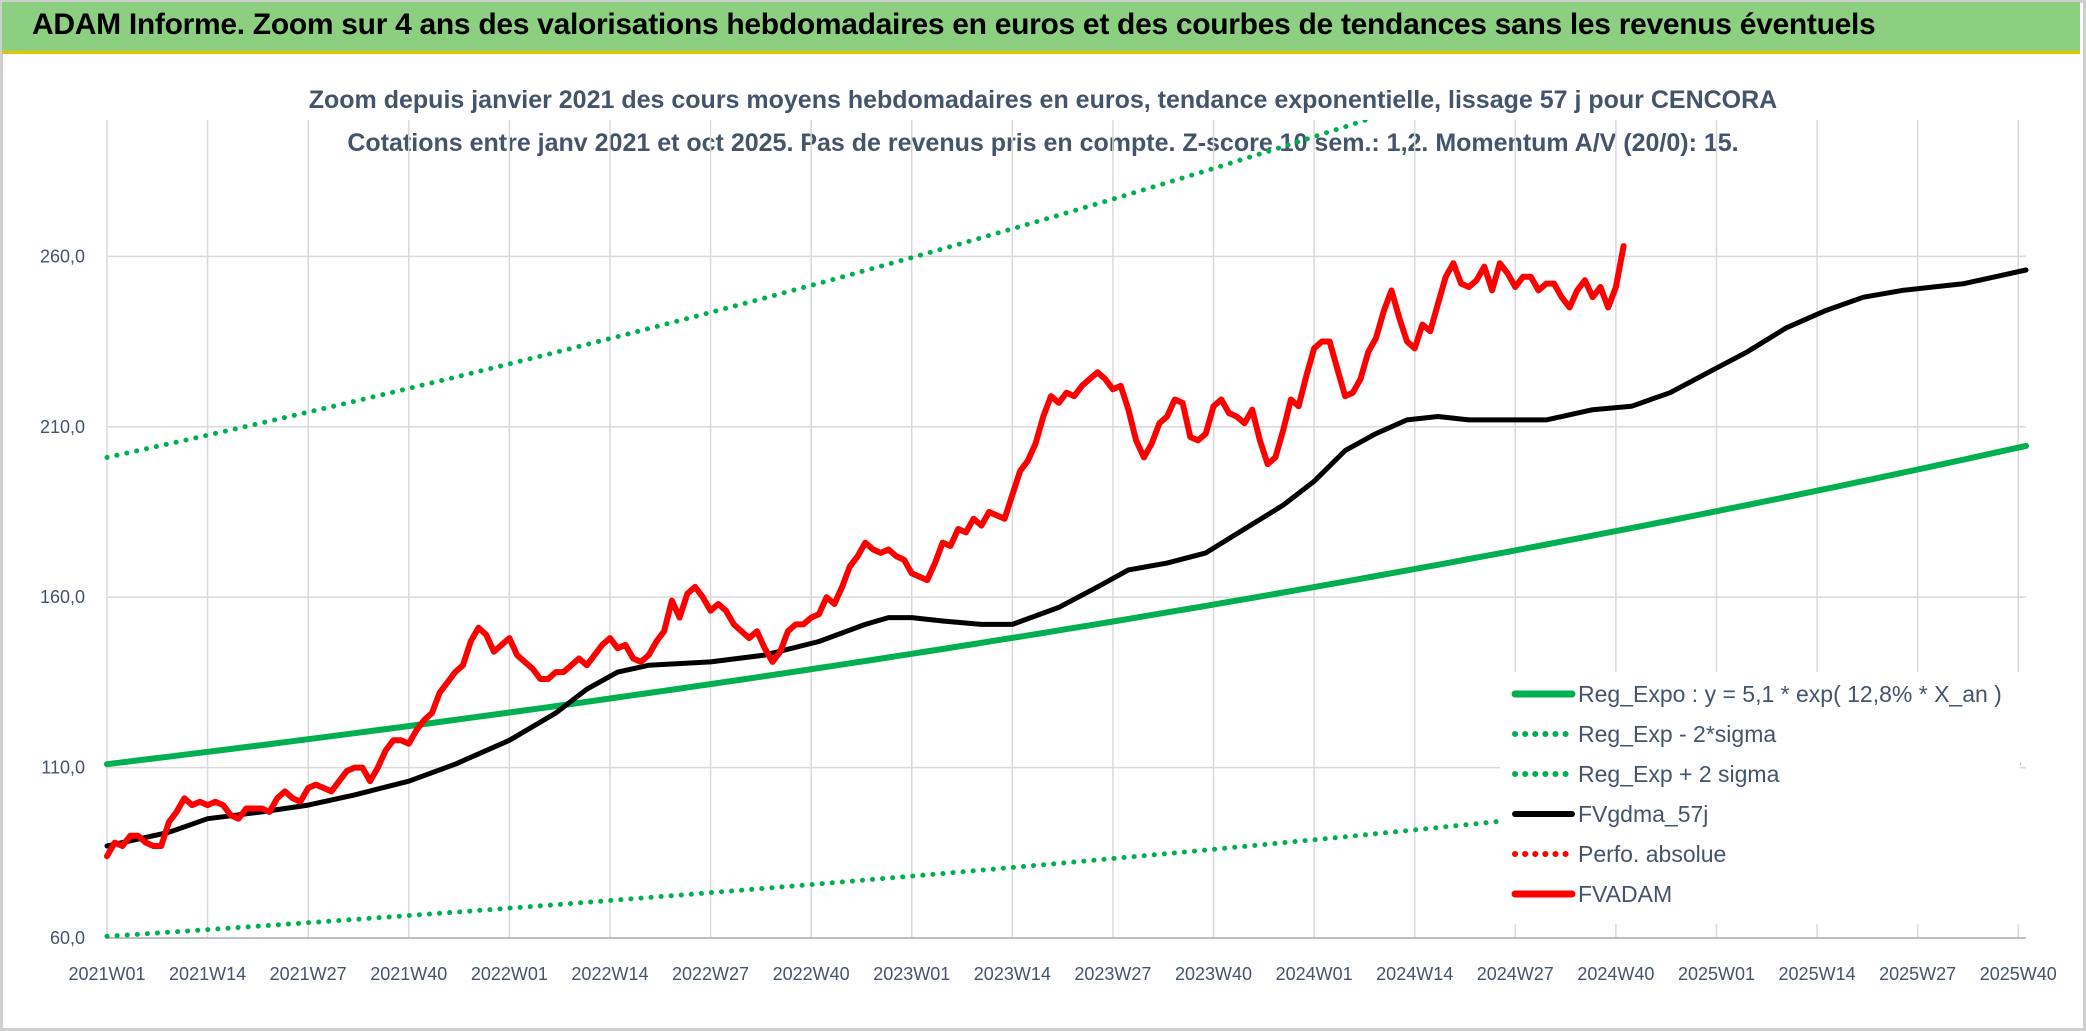 The width and height of the screenshot is (2086, 1031). What do you see at coordinates (106, 974) in the screenshot?
I see `x-tick-label: 2021W01` at bounding box center [106, 974].